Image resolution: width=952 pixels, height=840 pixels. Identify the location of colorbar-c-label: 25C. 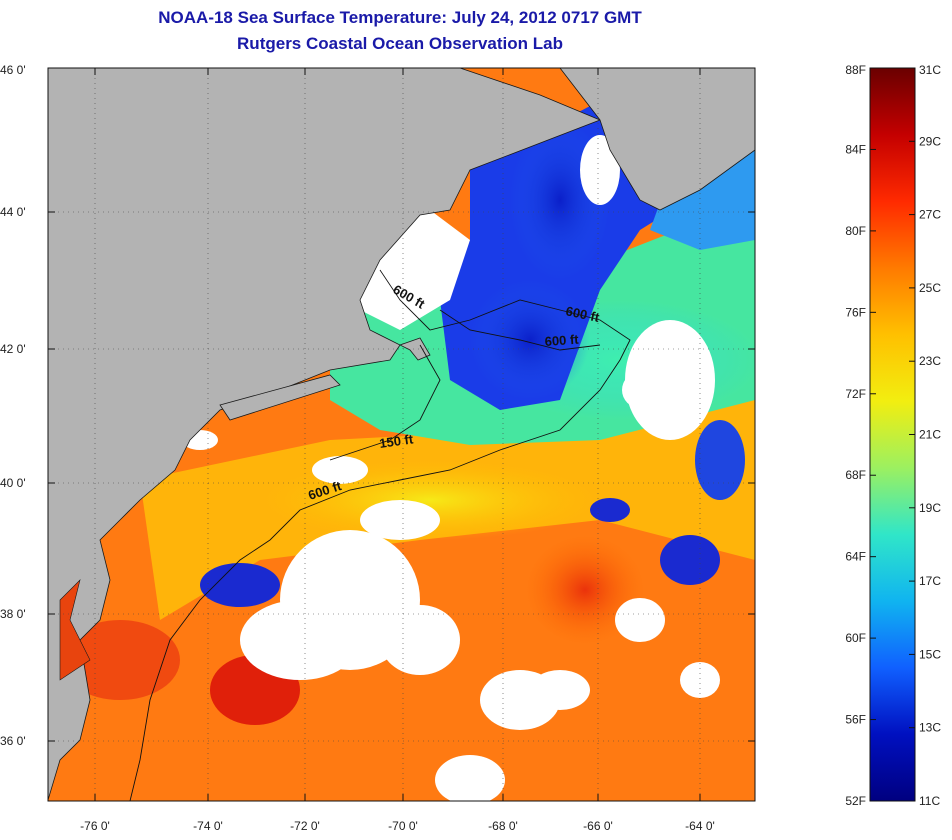
(930, 288).